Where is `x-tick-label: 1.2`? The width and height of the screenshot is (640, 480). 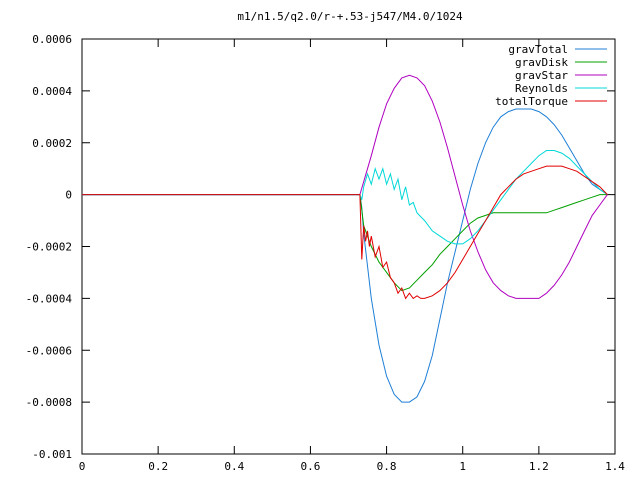
x-tick-label: 1.2 is located at coordinates (539, 466).